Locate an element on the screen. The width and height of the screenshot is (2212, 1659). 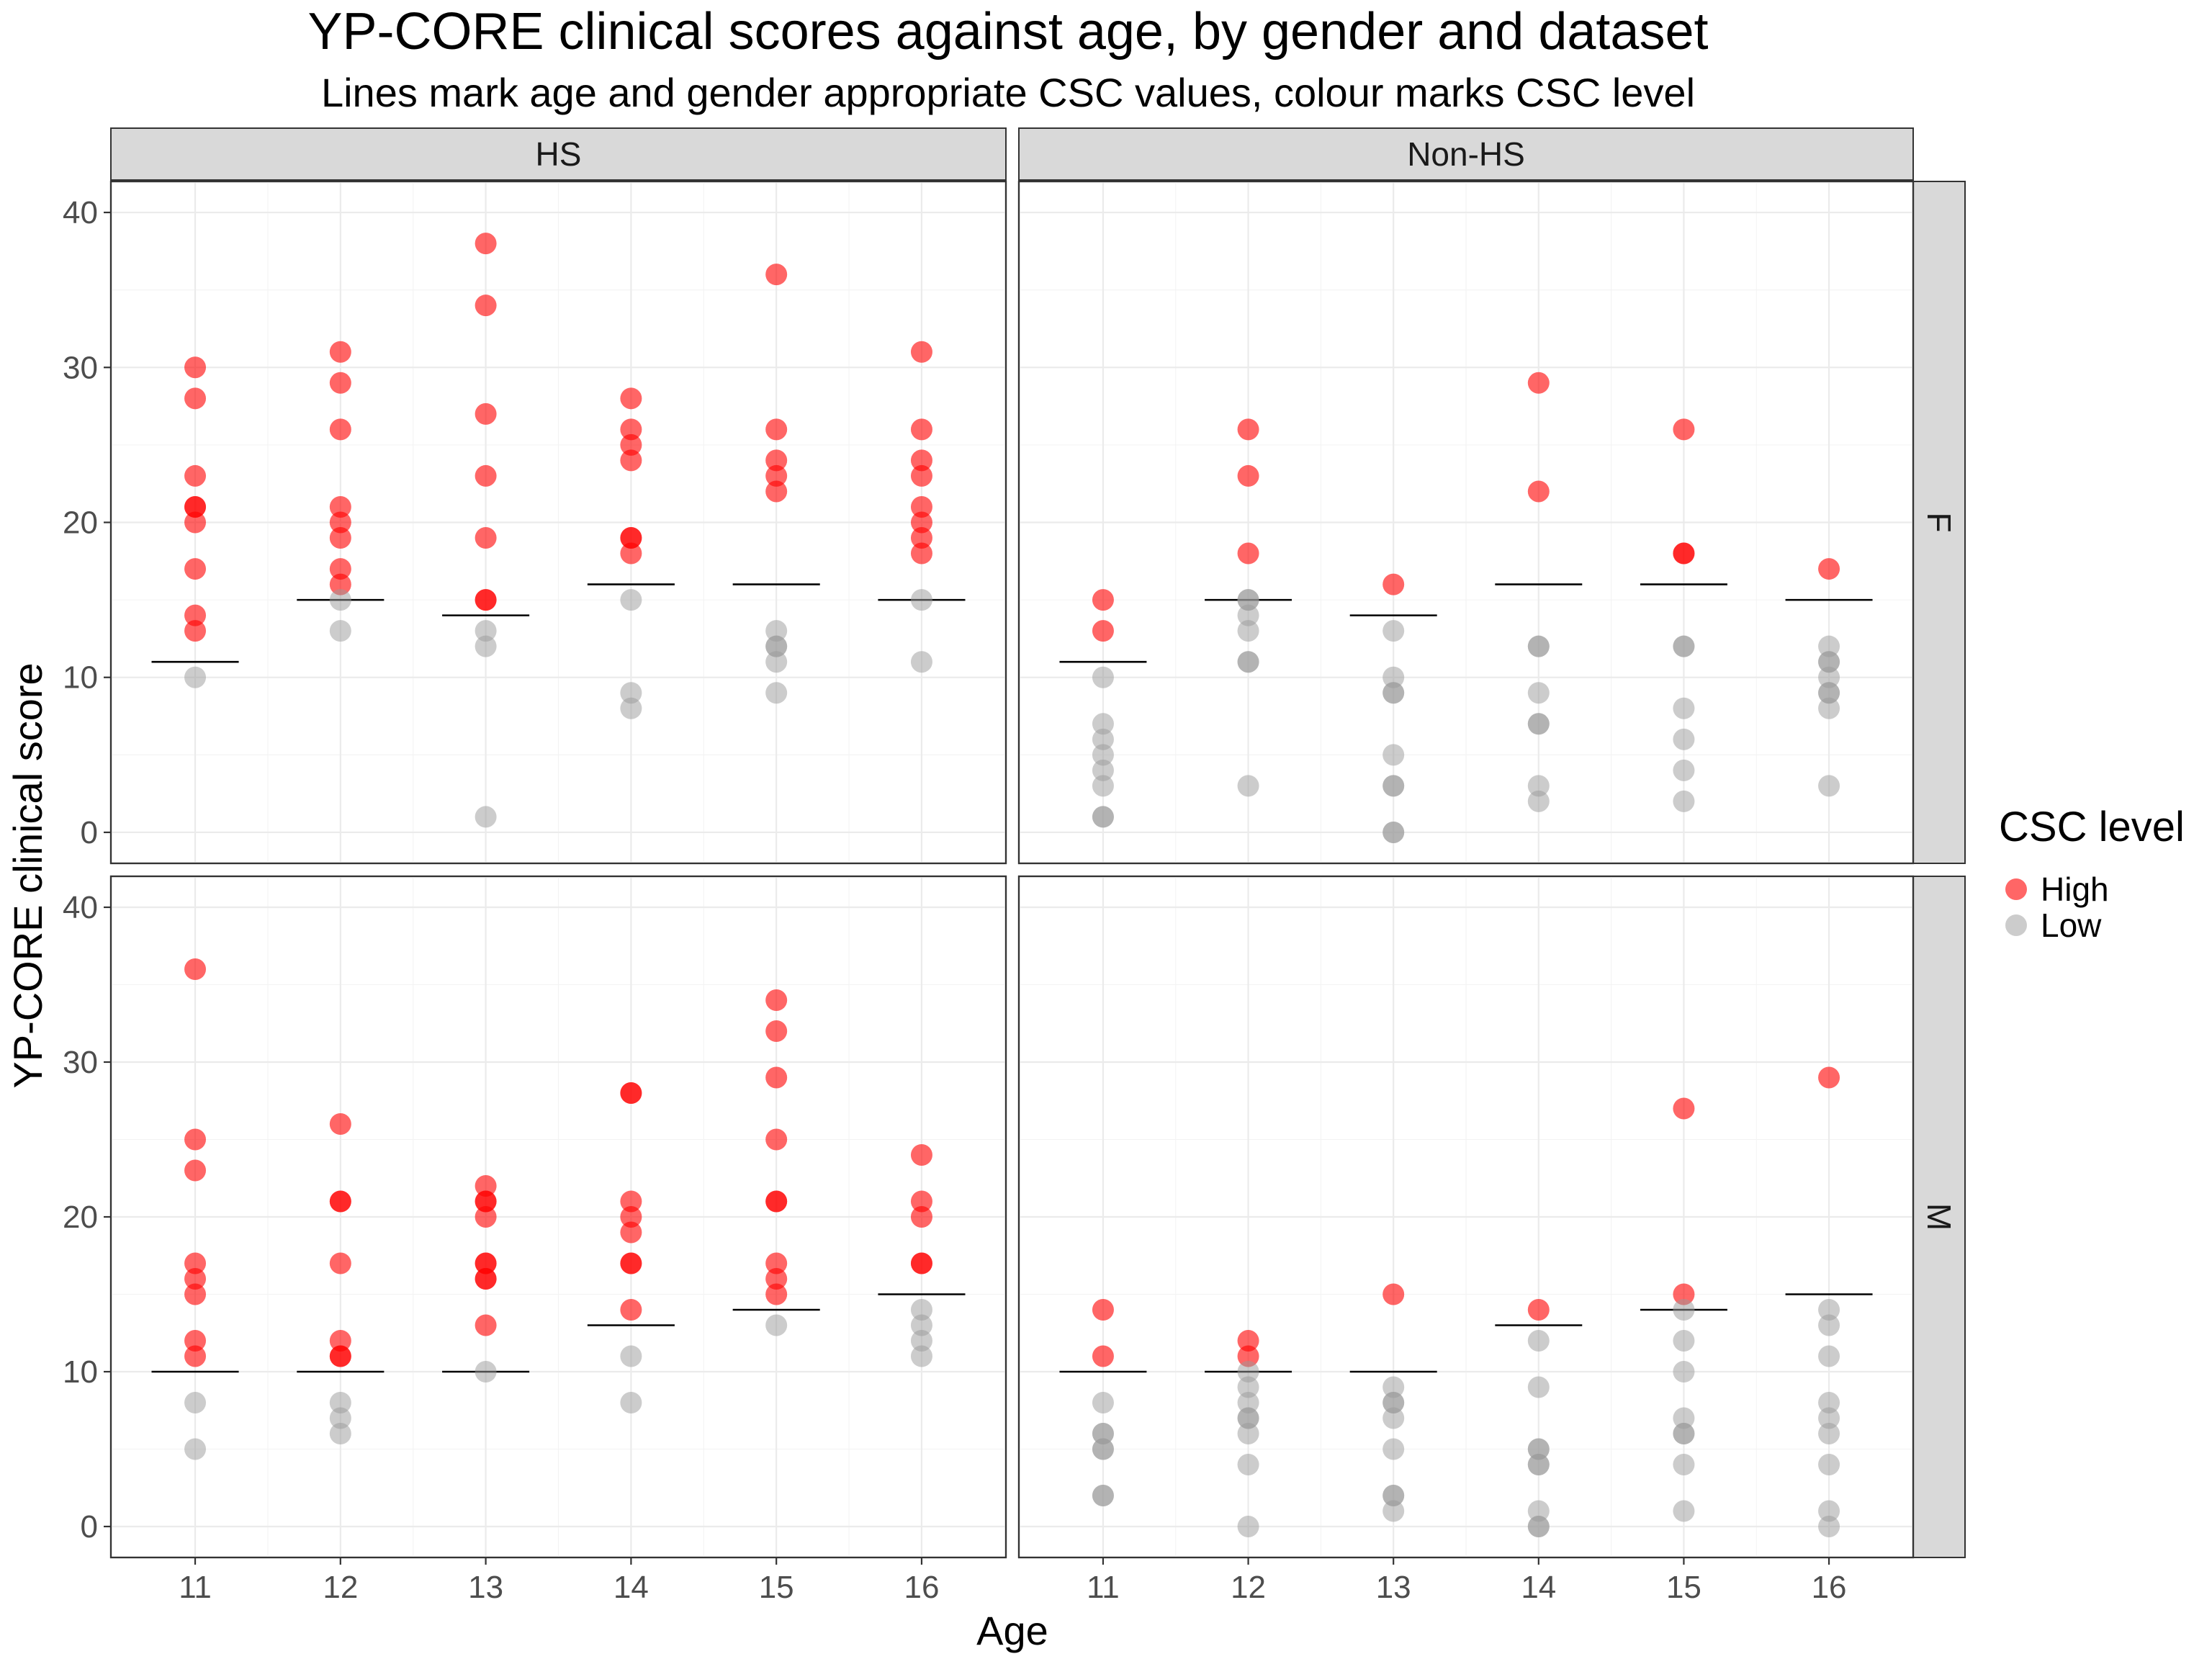
facet-strip-non-hs is located at coordinates (1466, 154).